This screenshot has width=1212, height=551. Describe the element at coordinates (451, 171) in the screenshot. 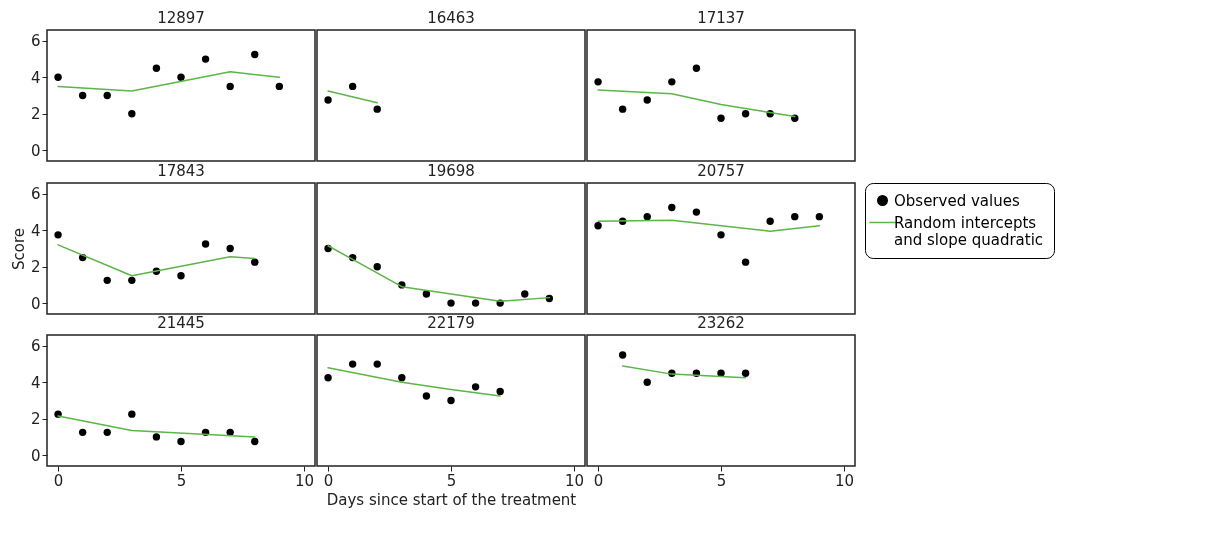

I see `chart-title: 19698` at that location.